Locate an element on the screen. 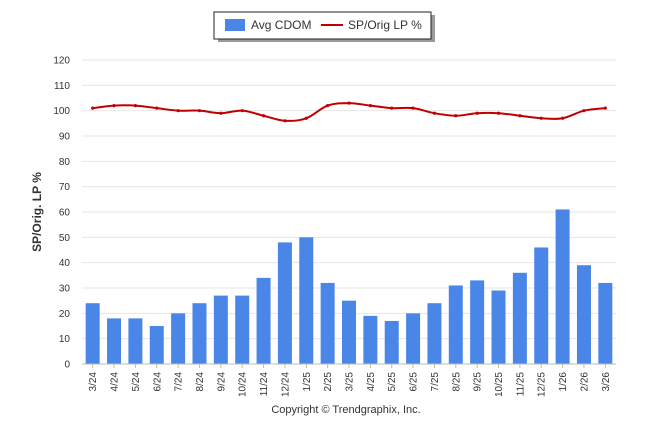  line-series is located at coordinates (349, 112).